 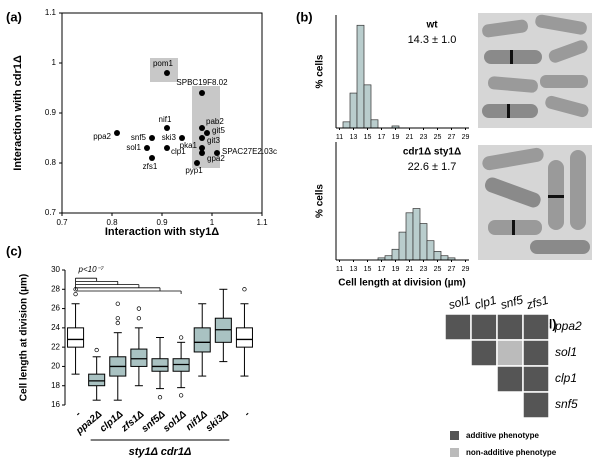 What do you see at coordinates (14, 250) in the screenshot?
I see `panel-label: (c)` at bounding box center [14, 250].